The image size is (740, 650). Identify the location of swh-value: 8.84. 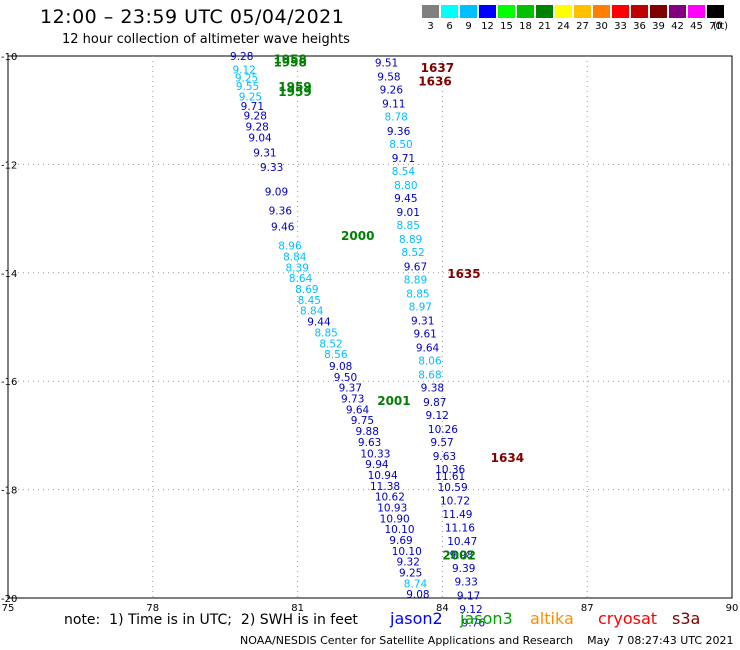
(295, 258).